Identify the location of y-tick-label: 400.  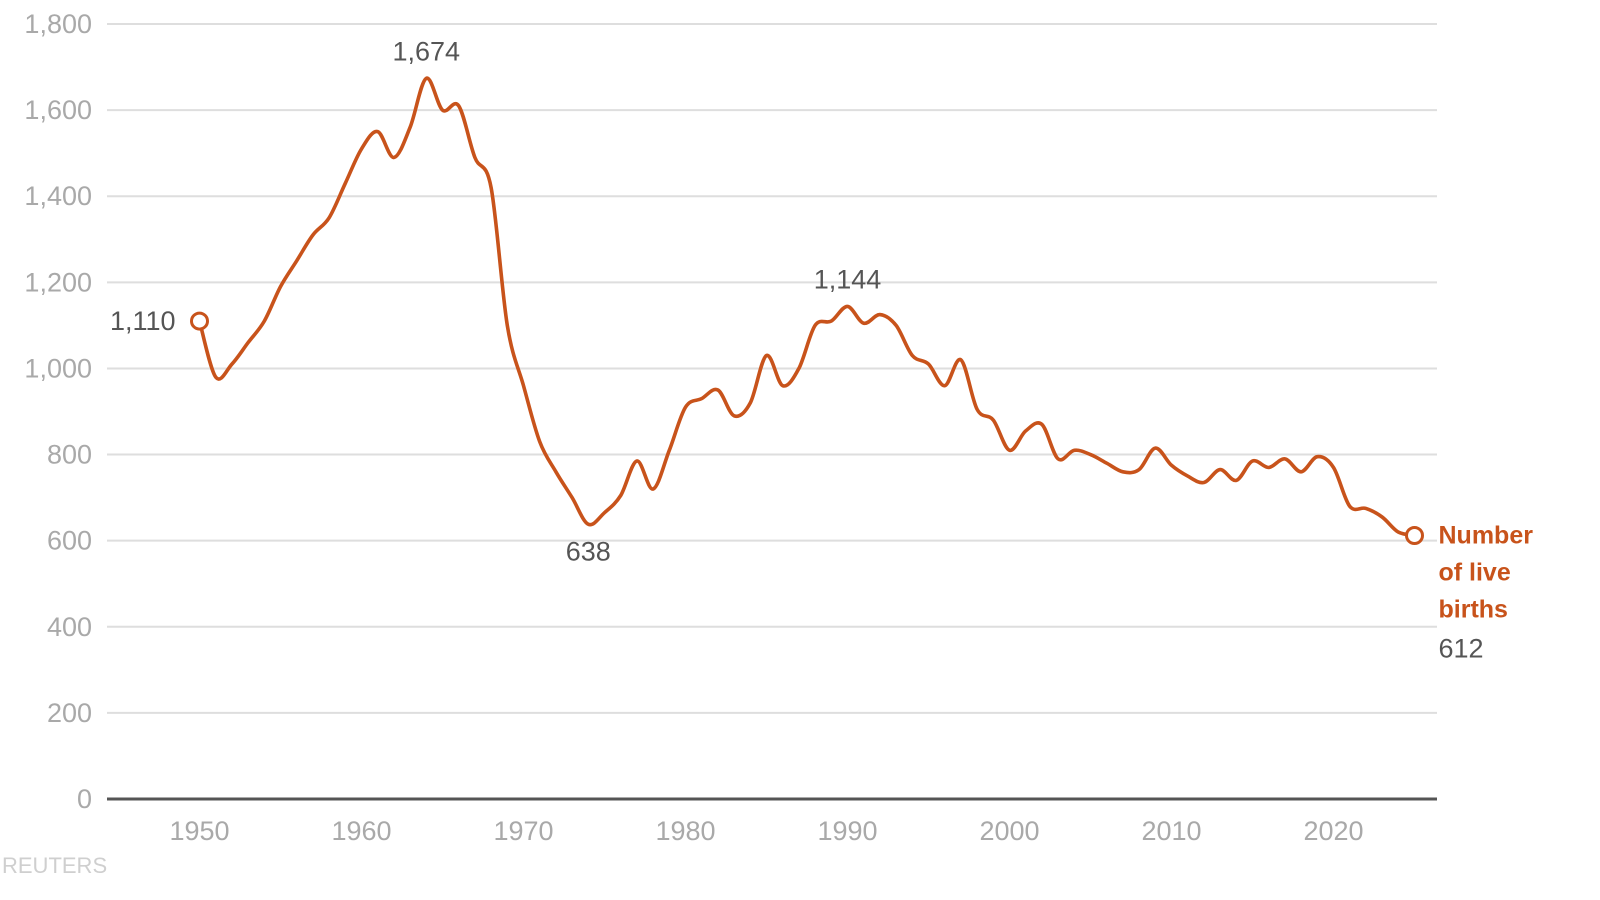
(69, 627).